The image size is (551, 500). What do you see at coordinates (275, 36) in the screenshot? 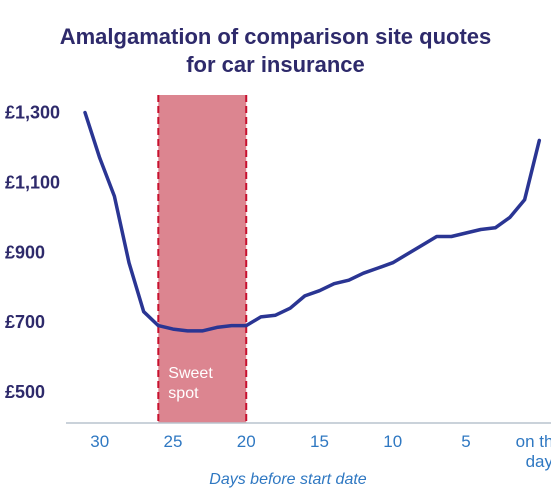
I see `chart-title-line-1: Amalgamation of comparison site quotes` at bounding box center [275, 36].